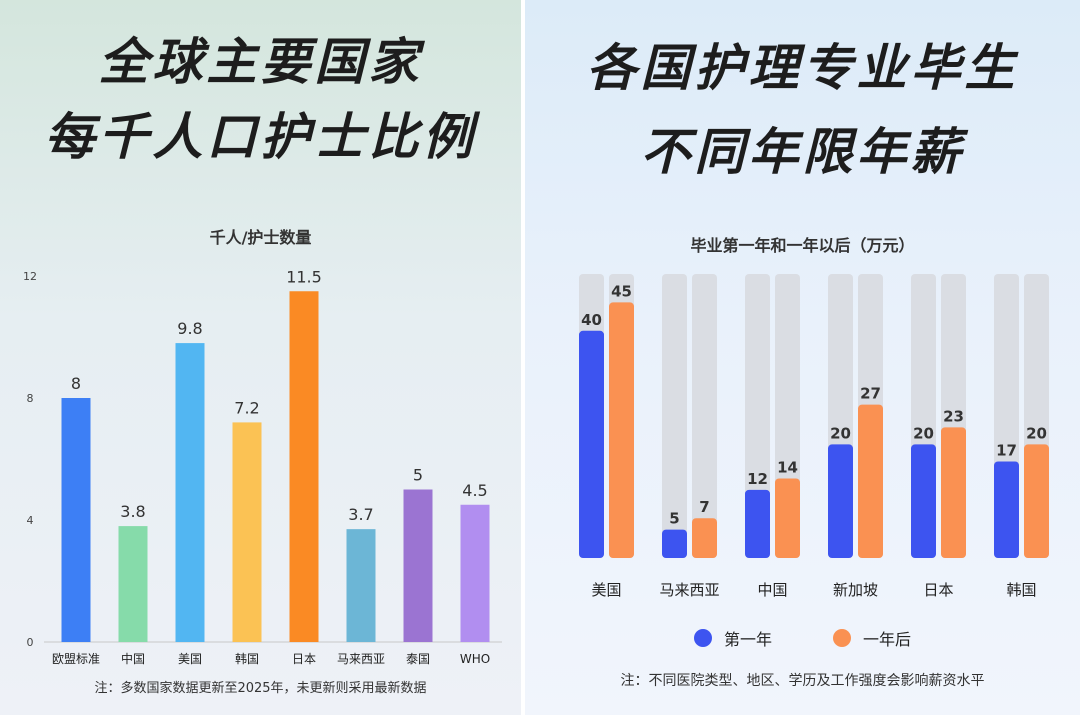 Image resolution: width=1080 pixels, height=715 pixels. I want to click on bar-value-label: 3.7, so click(360, 514).